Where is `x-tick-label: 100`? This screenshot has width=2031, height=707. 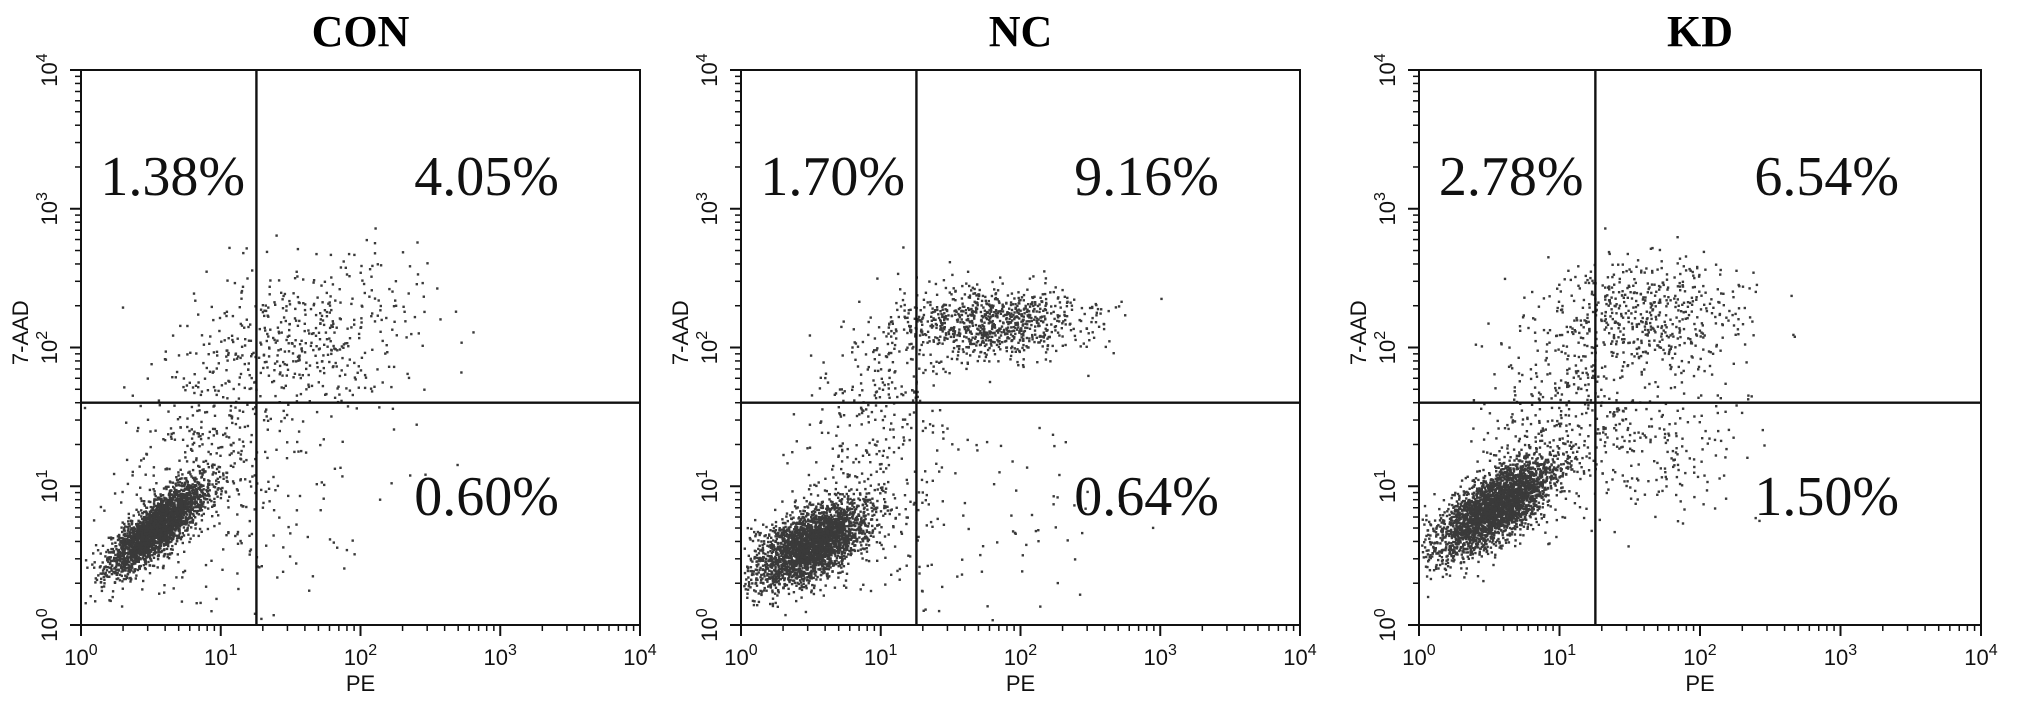
x-tick-label: 100 is located at coordinates (80, 656).